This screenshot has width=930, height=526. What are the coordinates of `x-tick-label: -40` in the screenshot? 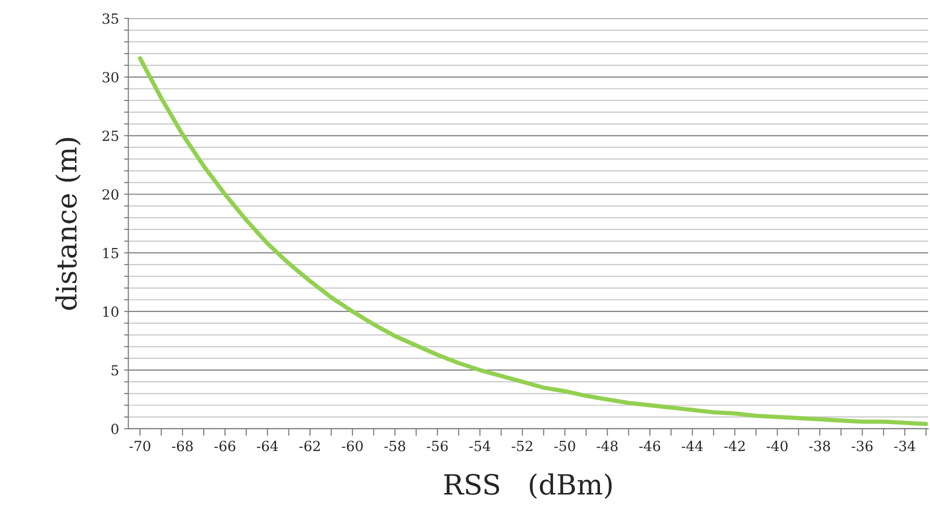 It's located at (777, 446).